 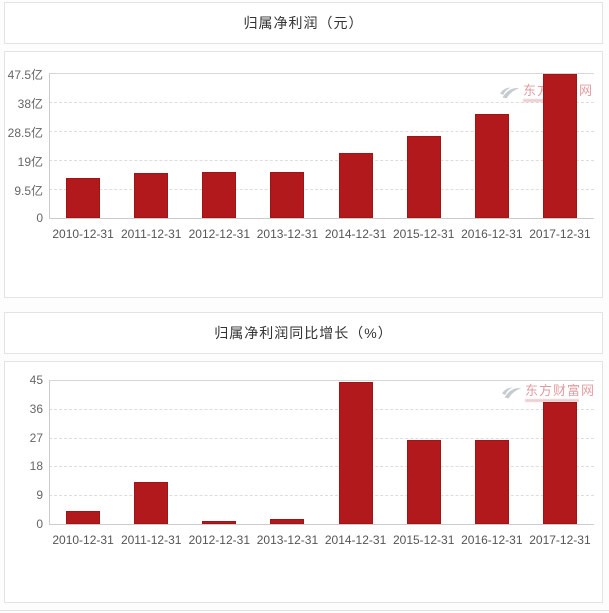 What do you see at coordinates (304, 610) in the screenshot?
I see `next-panel-top-border` at bounding box center [304, 610].